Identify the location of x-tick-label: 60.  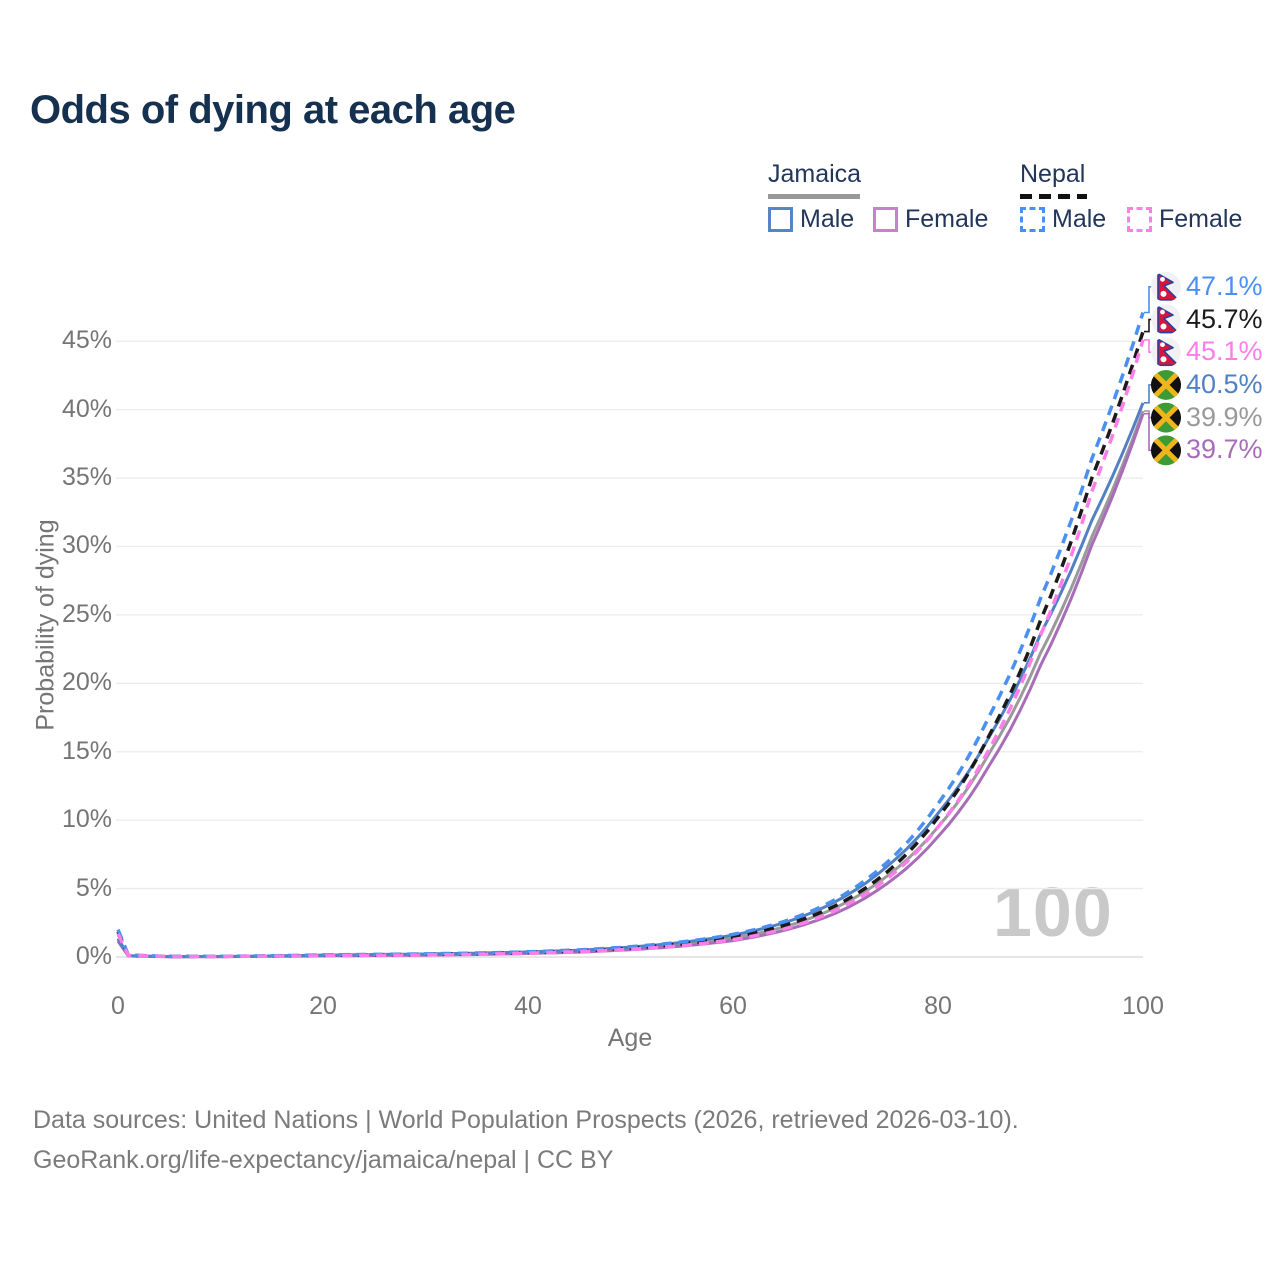
(733, 1006).